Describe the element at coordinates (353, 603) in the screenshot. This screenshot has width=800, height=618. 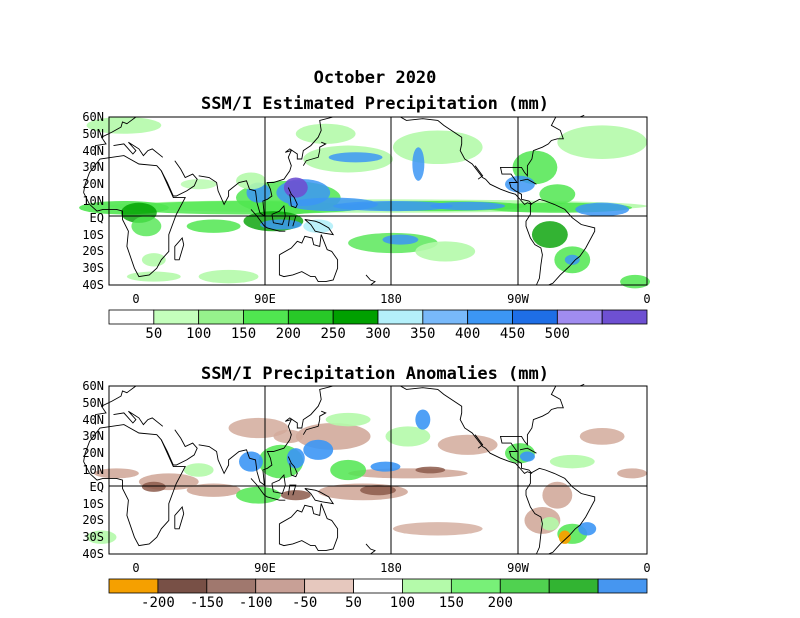
I see `colorbar-label: 50` at that location.